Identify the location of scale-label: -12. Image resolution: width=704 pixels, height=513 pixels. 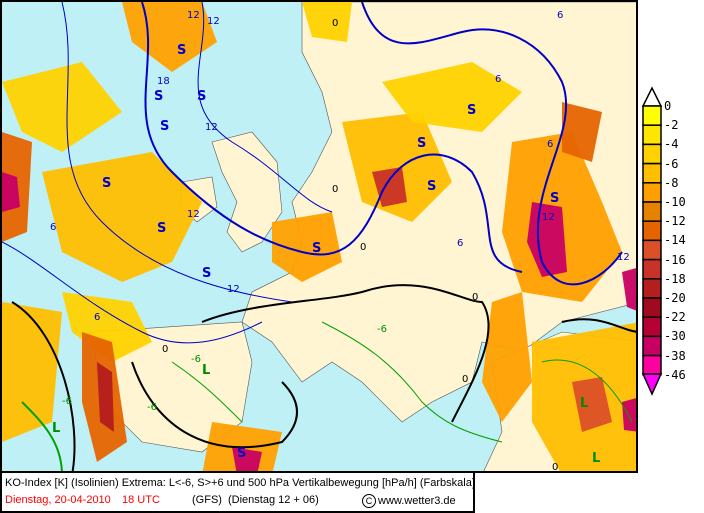
(675, 221).